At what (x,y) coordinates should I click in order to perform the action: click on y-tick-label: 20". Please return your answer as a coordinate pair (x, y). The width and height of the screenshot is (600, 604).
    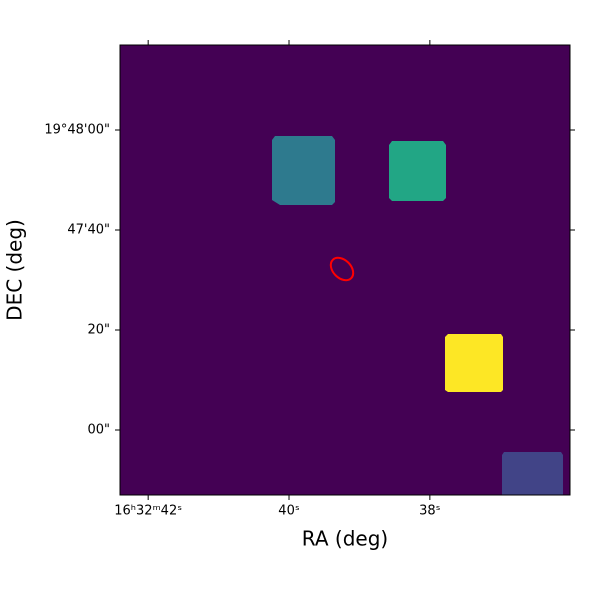
    Looking at the image, I should click on (98, 330).